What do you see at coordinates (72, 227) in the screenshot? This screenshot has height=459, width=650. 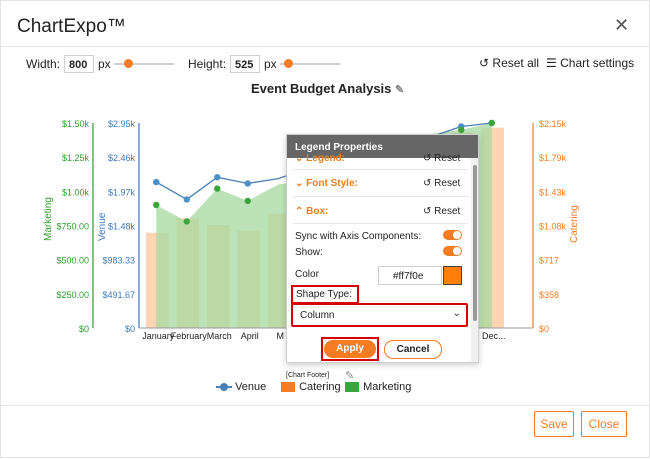 I see `marketing-tick-label: $750.00` at bounding box center [72, 227].